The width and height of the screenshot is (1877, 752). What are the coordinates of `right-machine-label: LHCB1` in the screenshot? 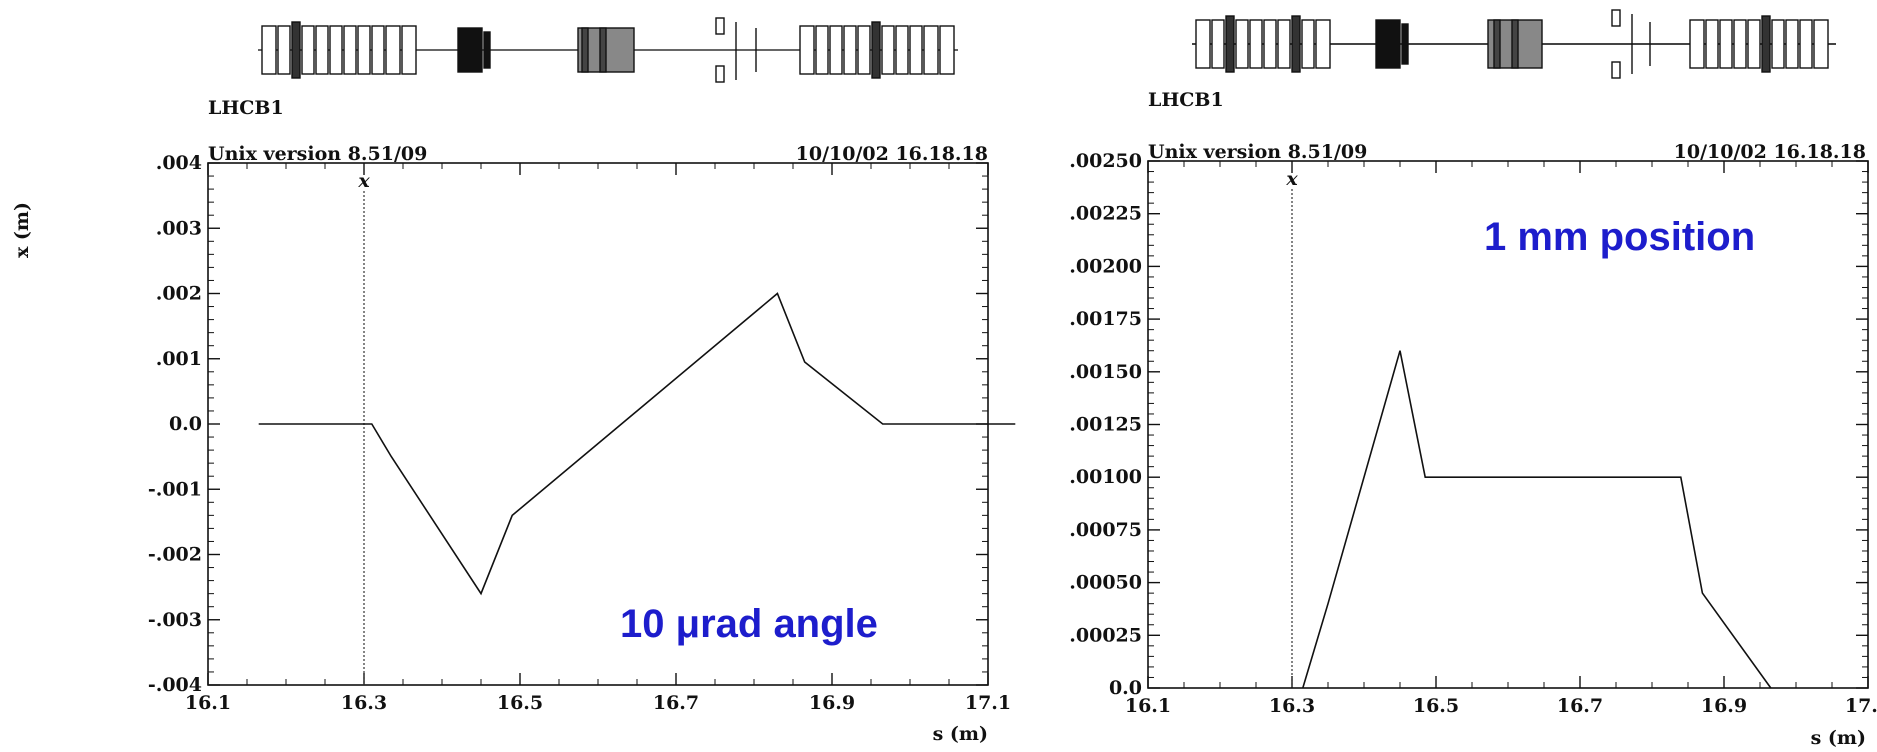 It's located at (1186, 100).